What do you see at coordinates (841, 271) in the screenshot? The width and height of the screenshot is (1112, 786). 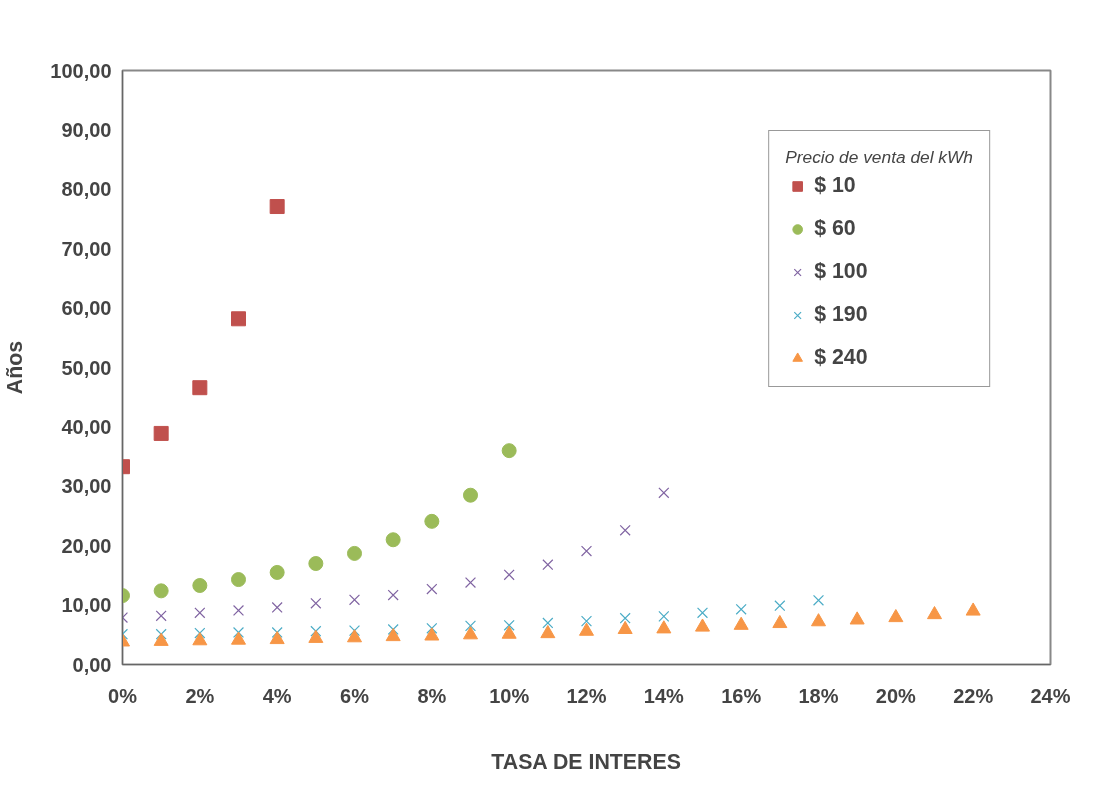 I see `legend-label: $ 100` at bounding box center [841, 271].